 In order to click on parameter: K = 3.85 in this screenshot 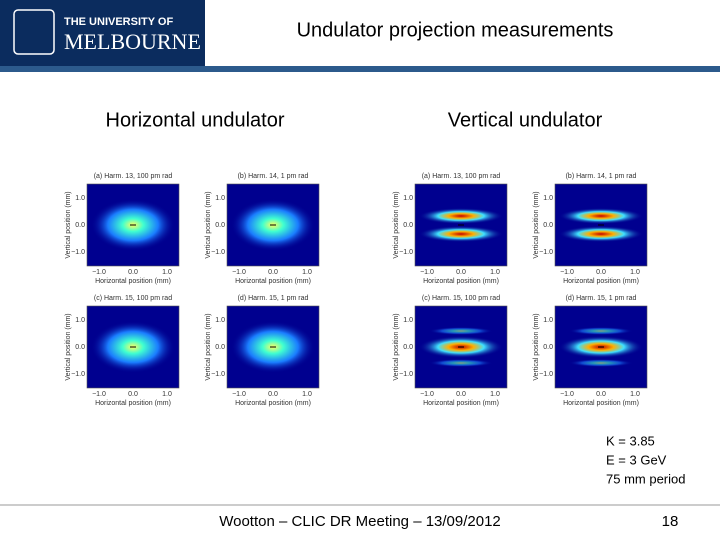, I will do `click(630, 440)`.